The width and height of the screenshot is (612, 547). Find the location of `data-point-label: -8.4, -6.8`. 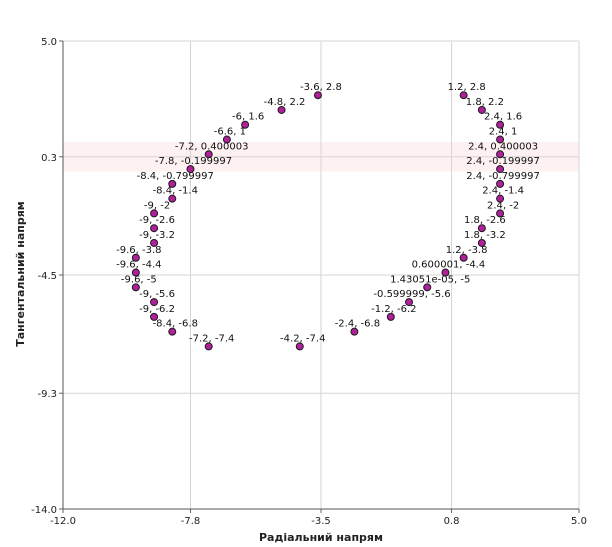

data-point-label: -8.4, -6.8 is located at coordinates (175, 324).